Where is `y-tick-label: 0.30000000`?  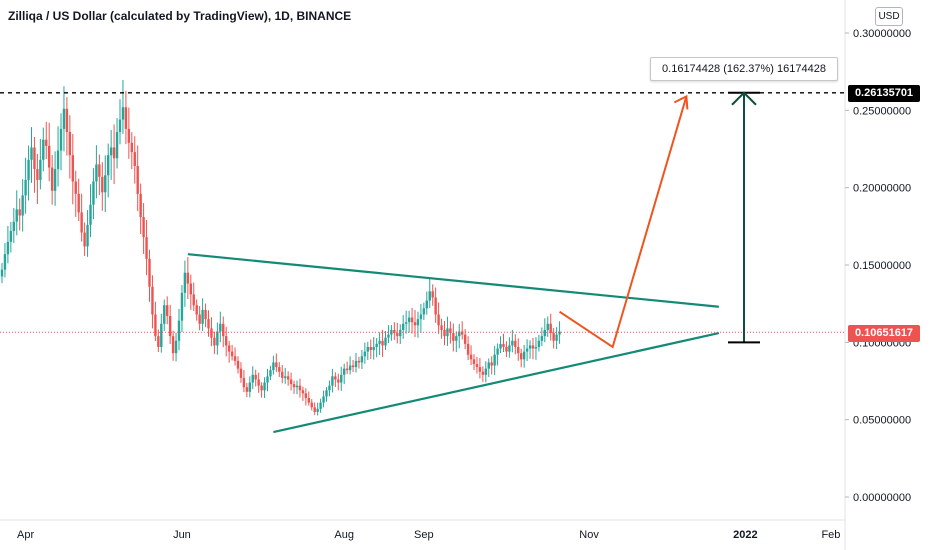
y-tick-label: 0.30000000 is located at coordinates (882, 34).